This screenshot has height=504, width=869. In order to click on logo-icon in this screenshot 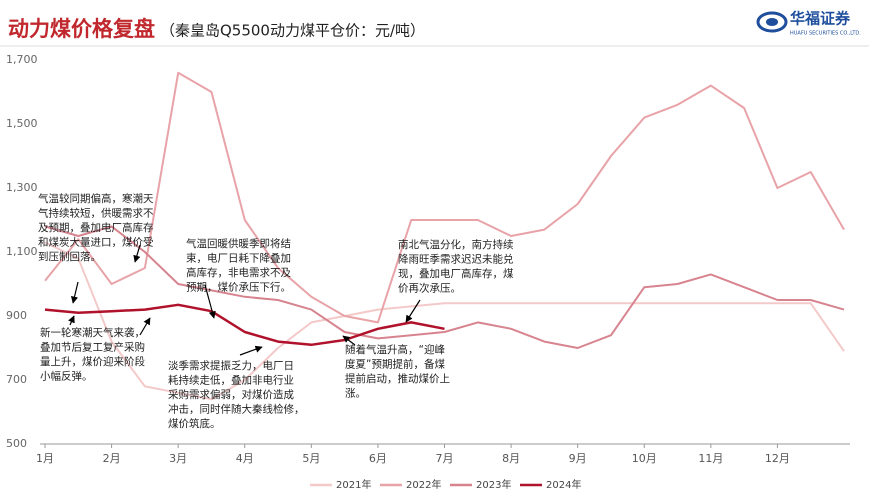, I will do `click(772, 22)`.